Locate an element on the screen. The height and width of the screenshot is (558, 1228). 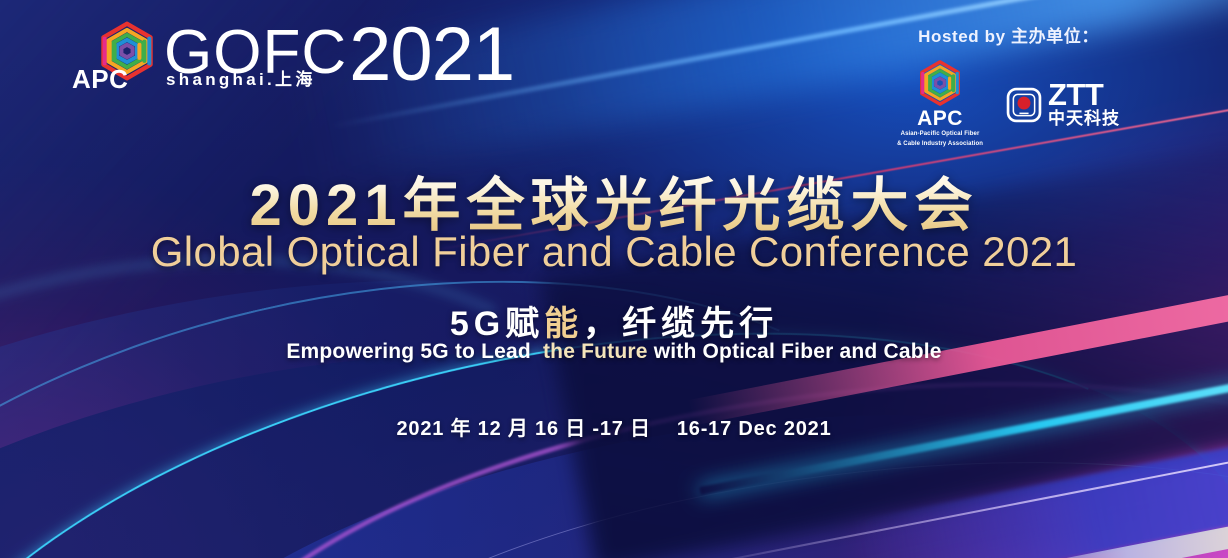
sponsor-ztt-name-cn: 中天科技 is located at coordinates (1084, 118).